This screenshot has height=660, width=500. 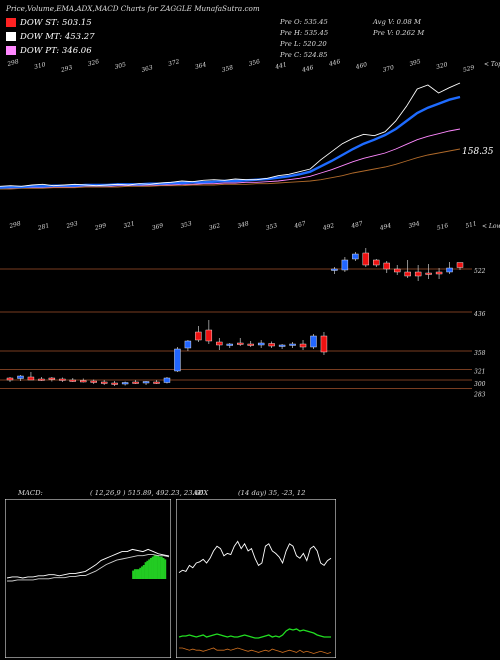 What do you see at coordinates (214, 227) in the screenshot?
I see `low-label: 362` at bounding box center [214, 227].